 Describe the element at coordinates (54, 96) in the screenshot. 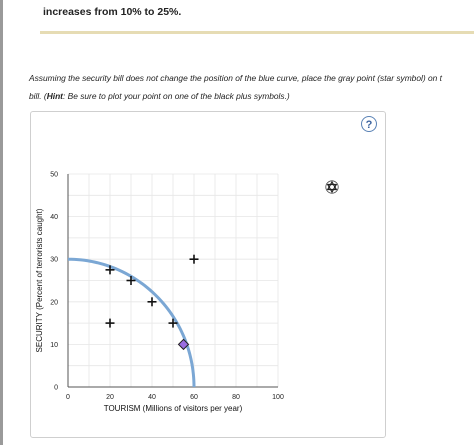

I see `hint-label: Hint` at that location.